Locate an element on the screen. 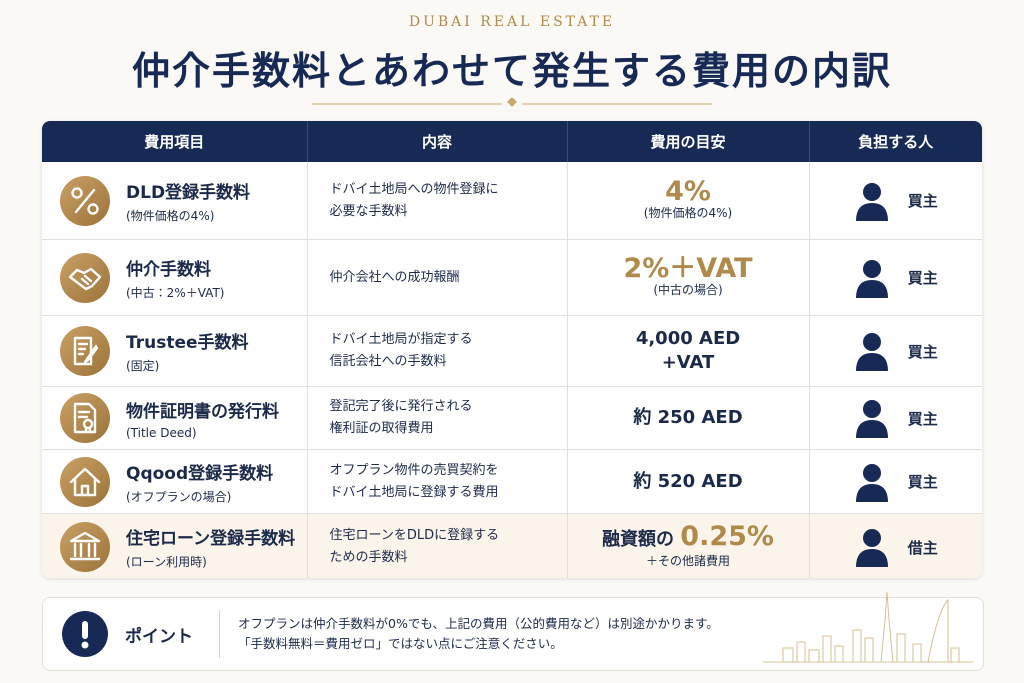 The width and height of the screenshot is (1024, 683). content-cell: ドバイ土地局への物件登録に 必要な手数料 is located at coordinates (437, 201).